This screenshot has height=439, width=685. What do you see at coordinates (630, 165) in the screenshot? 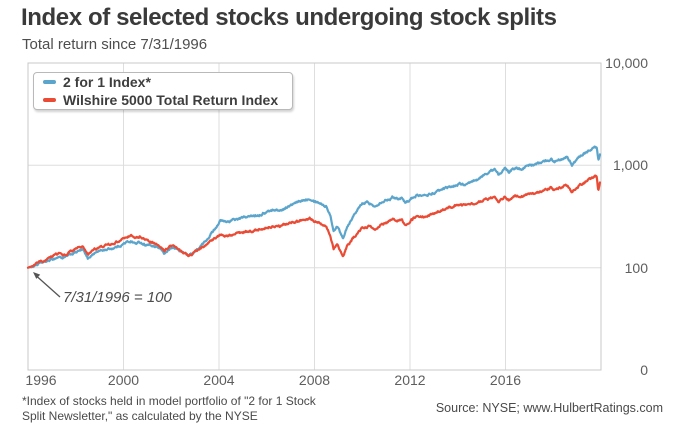
I see `y-tick-label: 1,000` at bounding box center [630, 165].